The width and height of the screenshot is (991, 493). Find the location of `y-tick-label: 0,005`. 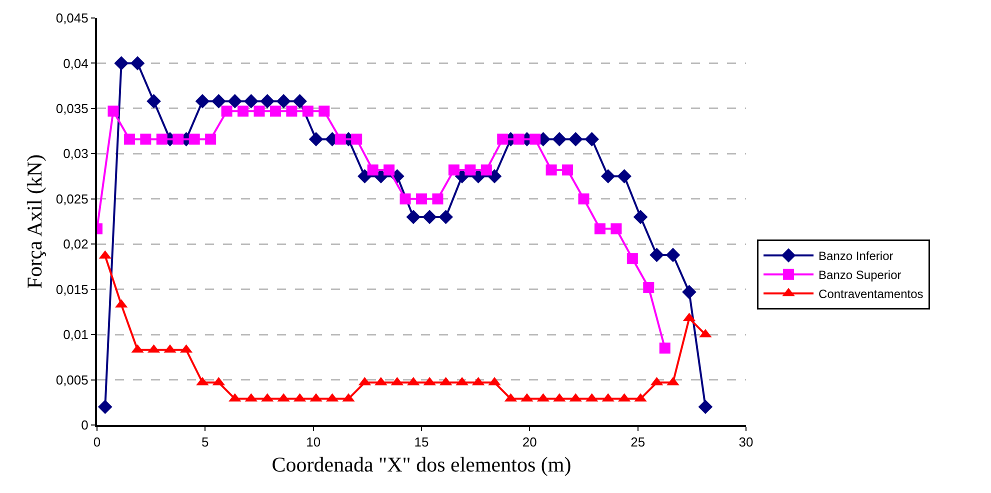

y-tick-label: 0,005 is located at coordinates (72, 380).